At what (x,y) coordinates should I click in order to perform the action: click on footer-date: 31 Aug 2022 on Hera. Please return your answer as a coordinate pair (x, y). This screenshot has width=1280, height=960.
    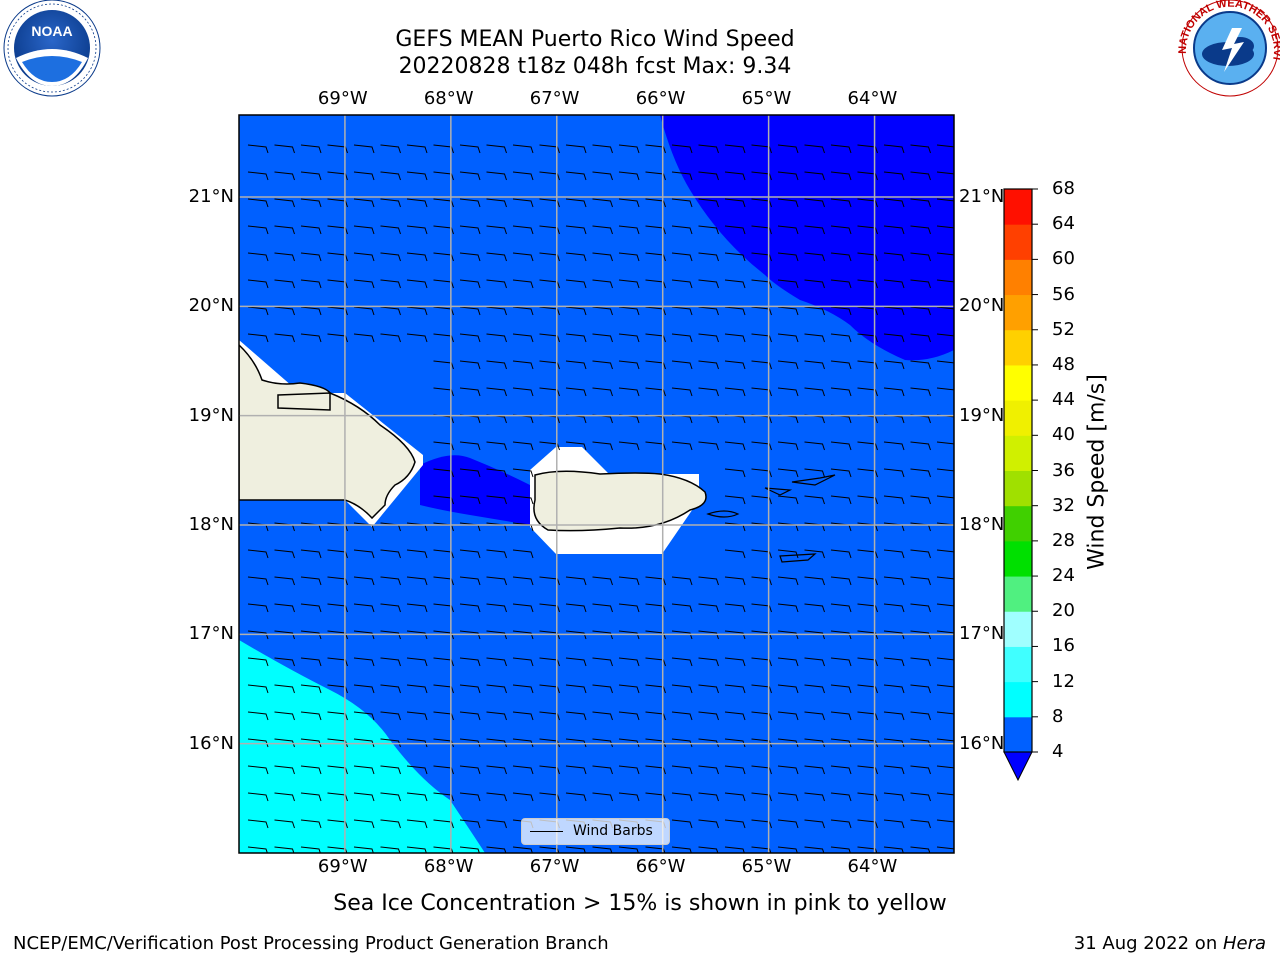
    Looking at the image, I should click on (1170, 943).